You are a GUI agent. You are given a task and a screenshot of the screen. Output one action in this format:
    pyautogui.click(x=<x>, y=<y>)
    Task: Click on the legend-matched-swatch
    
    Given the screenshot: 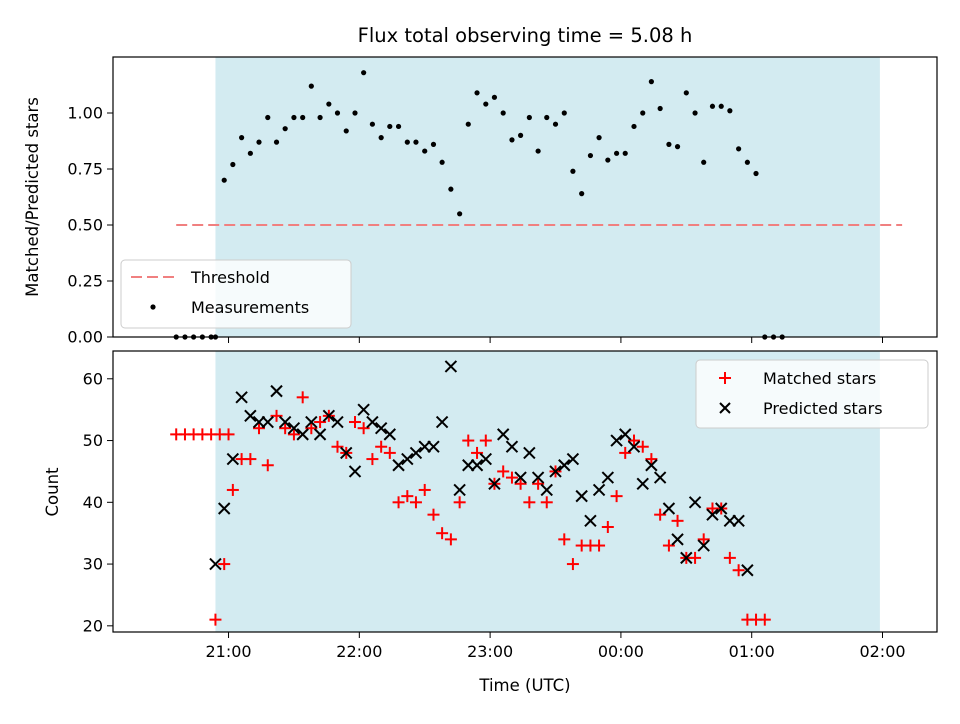 What is the action you would take?
    pyautogui.click(x=725, y=378)
    